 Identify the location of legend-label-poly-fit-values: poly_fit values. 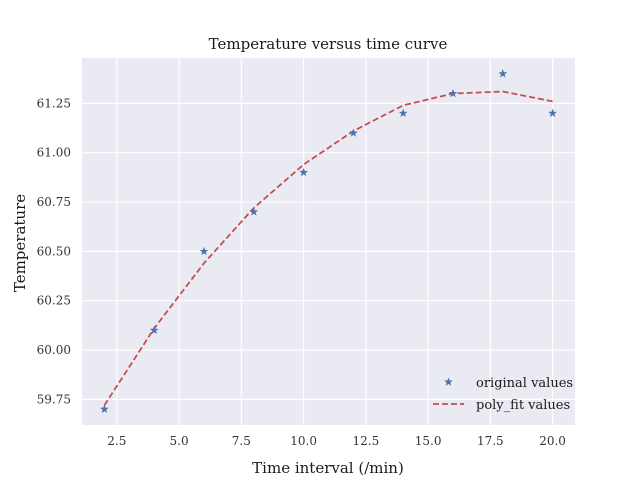
(523, 405).